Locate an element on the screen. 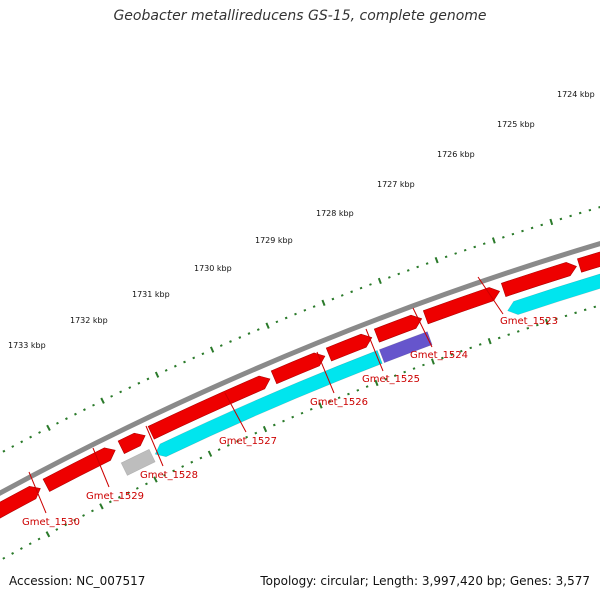 The image size is (600, 600). gene-label-gmet-1529: Gmet_1529 is located at coordinates (115, 496).